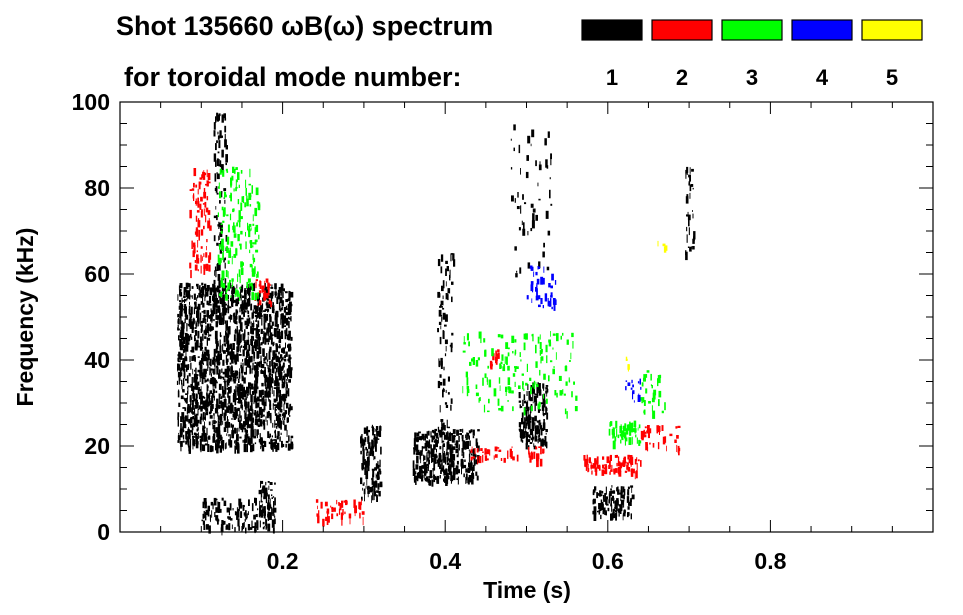 The image size is (963, 615). What do you see at coordinates (682, 77) in the screenshot?
I see `legend-label-2: 2` at bounding box center [682, 77].